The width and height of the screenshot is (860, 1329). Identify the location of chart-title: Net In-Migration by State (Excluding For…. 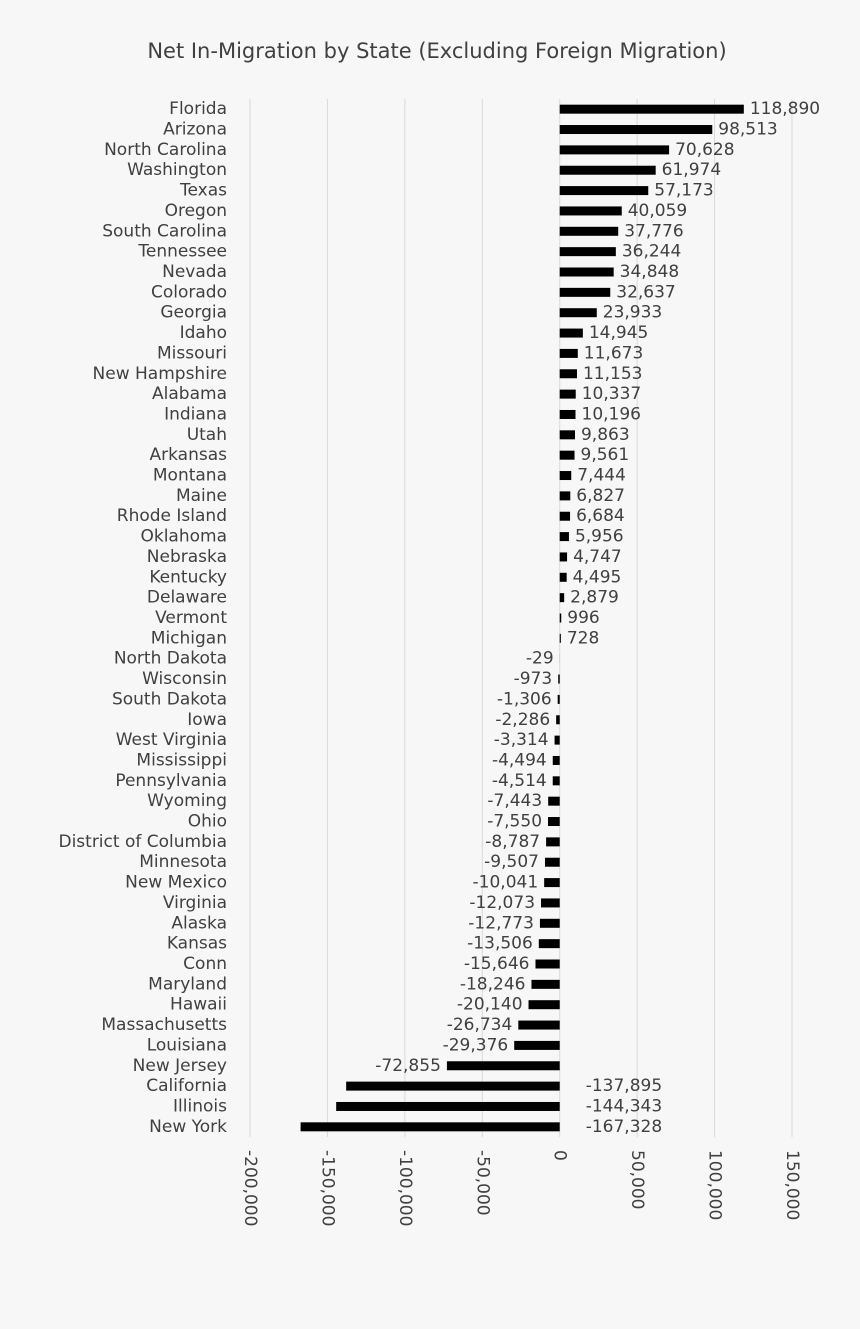
(436, 51).